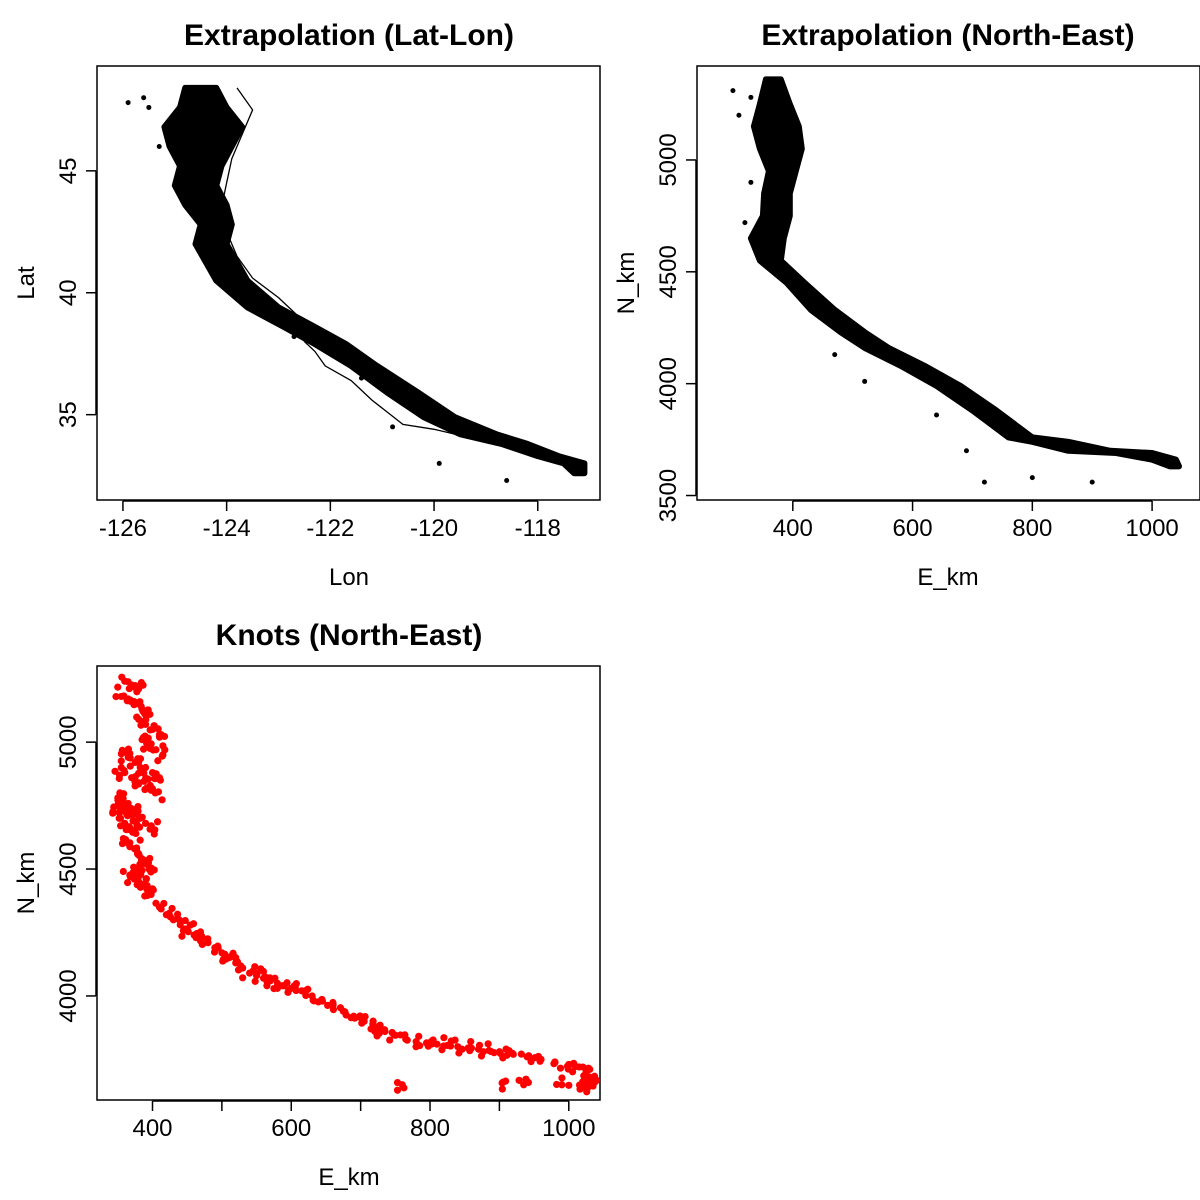  What do you see at coordinates (947, 35) in the screenshot?
I see `chart-title: Extrapolation (North-East)` at bounding box center [947, 35].